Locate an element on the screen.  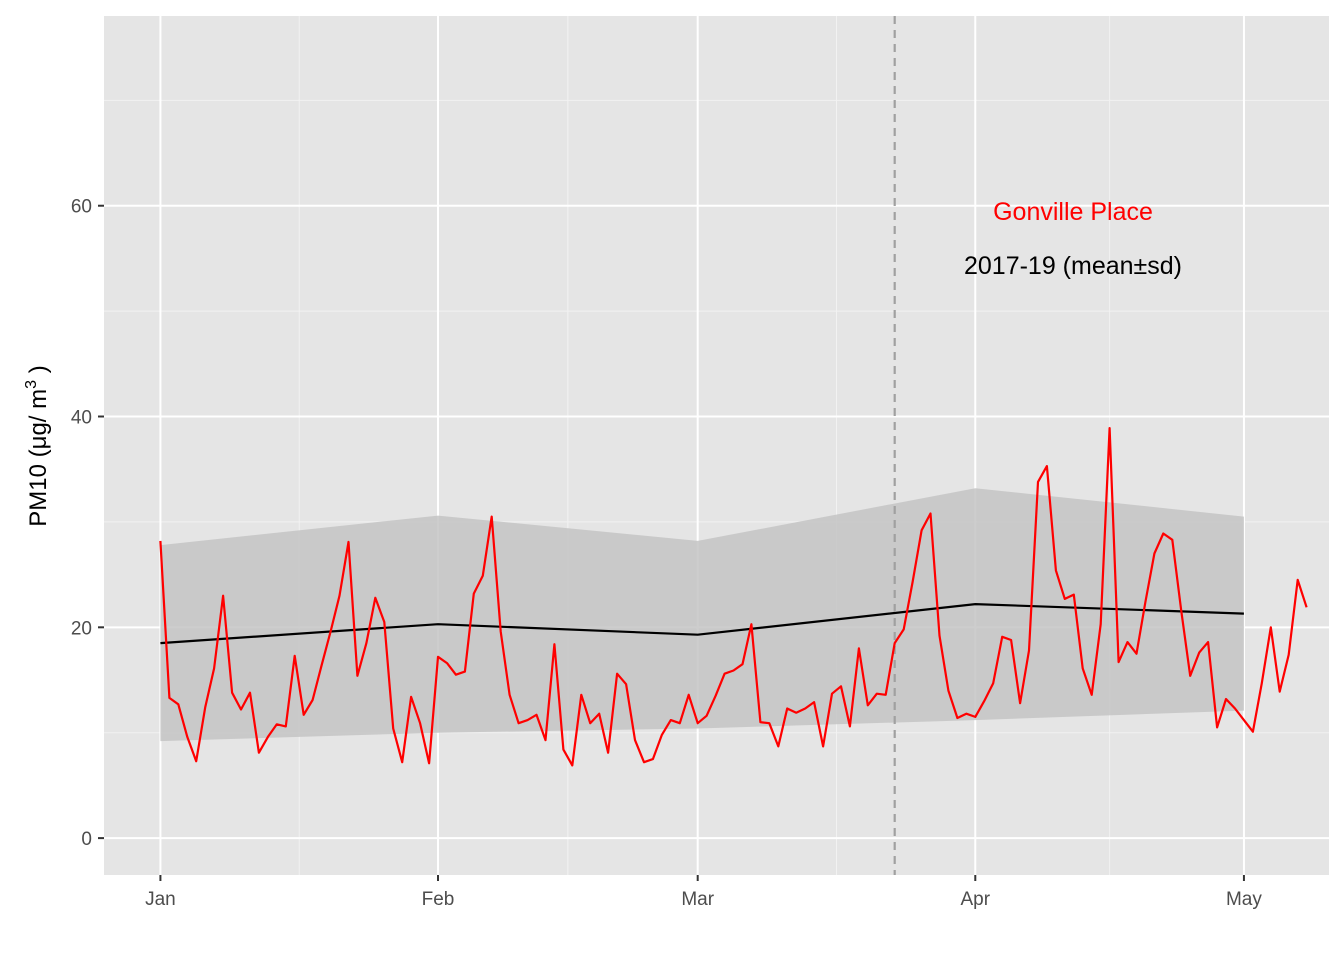
x-axis: Jan Feb Mar Apr May is located at coordinates (703, 892).